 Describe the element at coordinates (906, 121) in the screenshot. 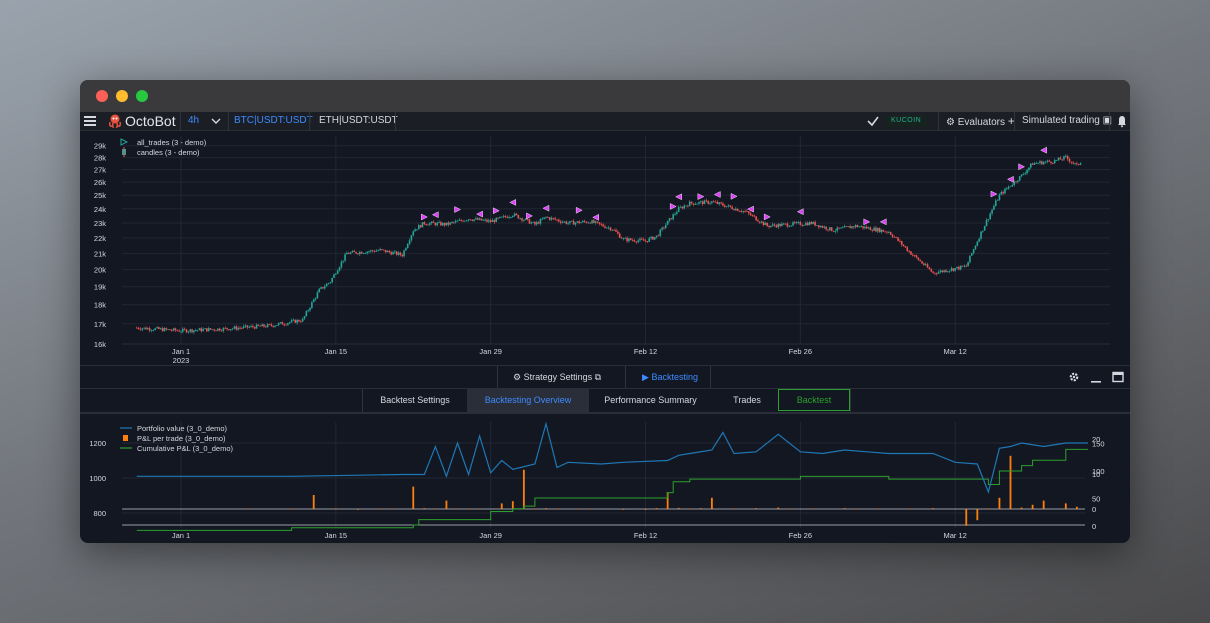

I see `exchange-badge: KUCOIN` at that location.